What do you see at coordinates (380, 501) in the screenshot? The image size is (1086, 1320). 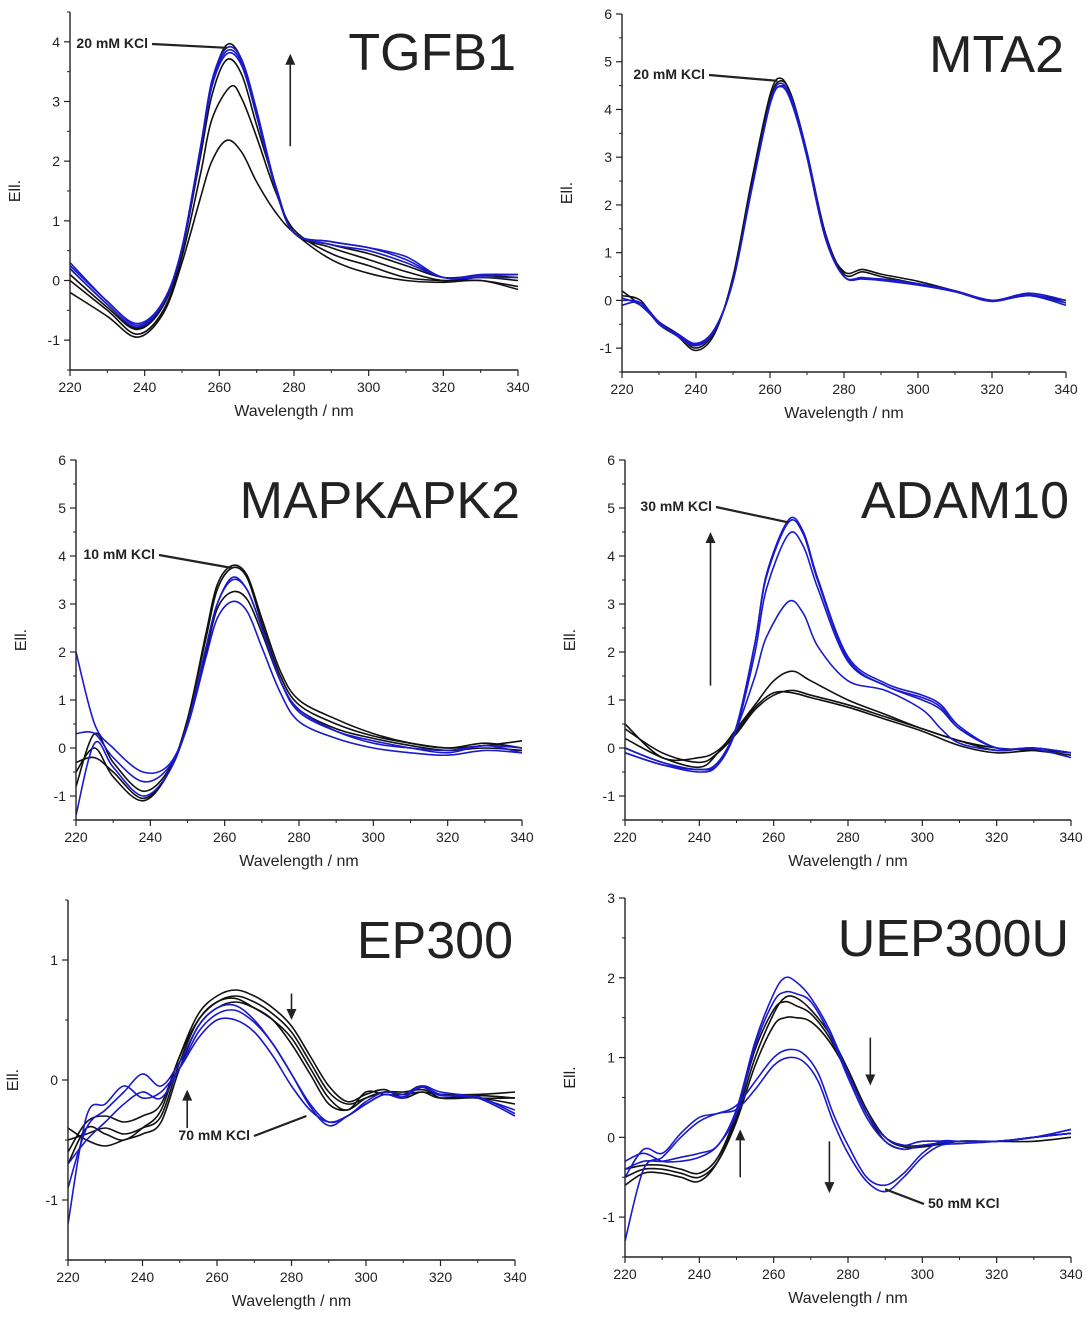 I see `panel-title: MAPKAPK2` at bounding box center [380, 501].